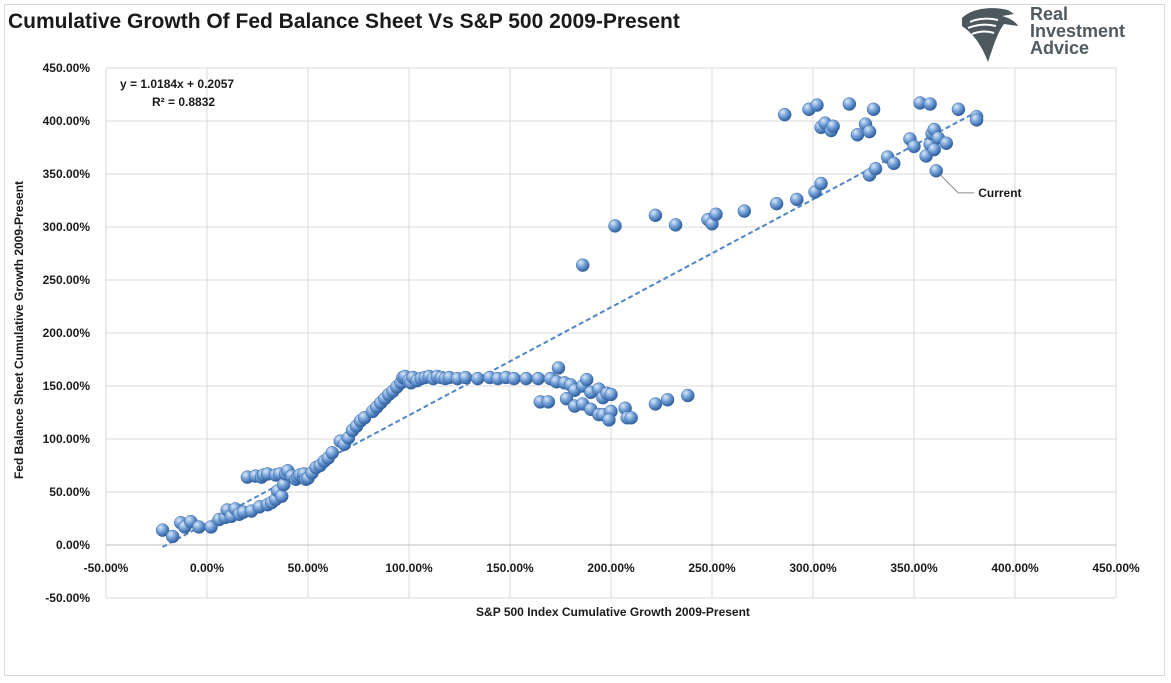 The height and width of the screenshot is (683, 1171). Describe the element at coordinates (1049, 14) in the screenshot. I see `logo-line-1: Real` at that location.